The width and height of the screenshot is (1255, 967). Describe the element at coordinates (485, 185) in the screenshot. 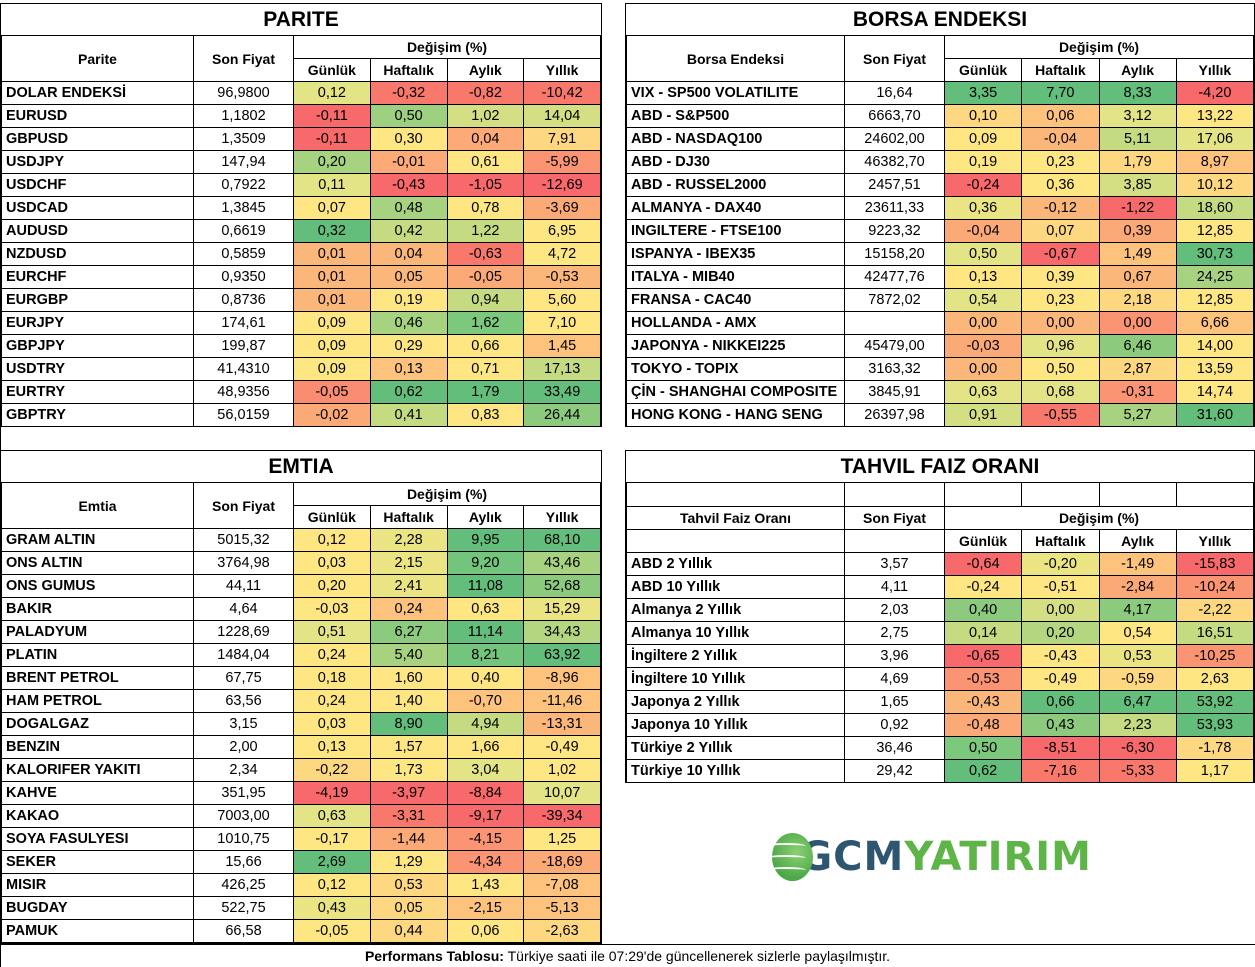

I see `monthly-change: -1,05` at that location.